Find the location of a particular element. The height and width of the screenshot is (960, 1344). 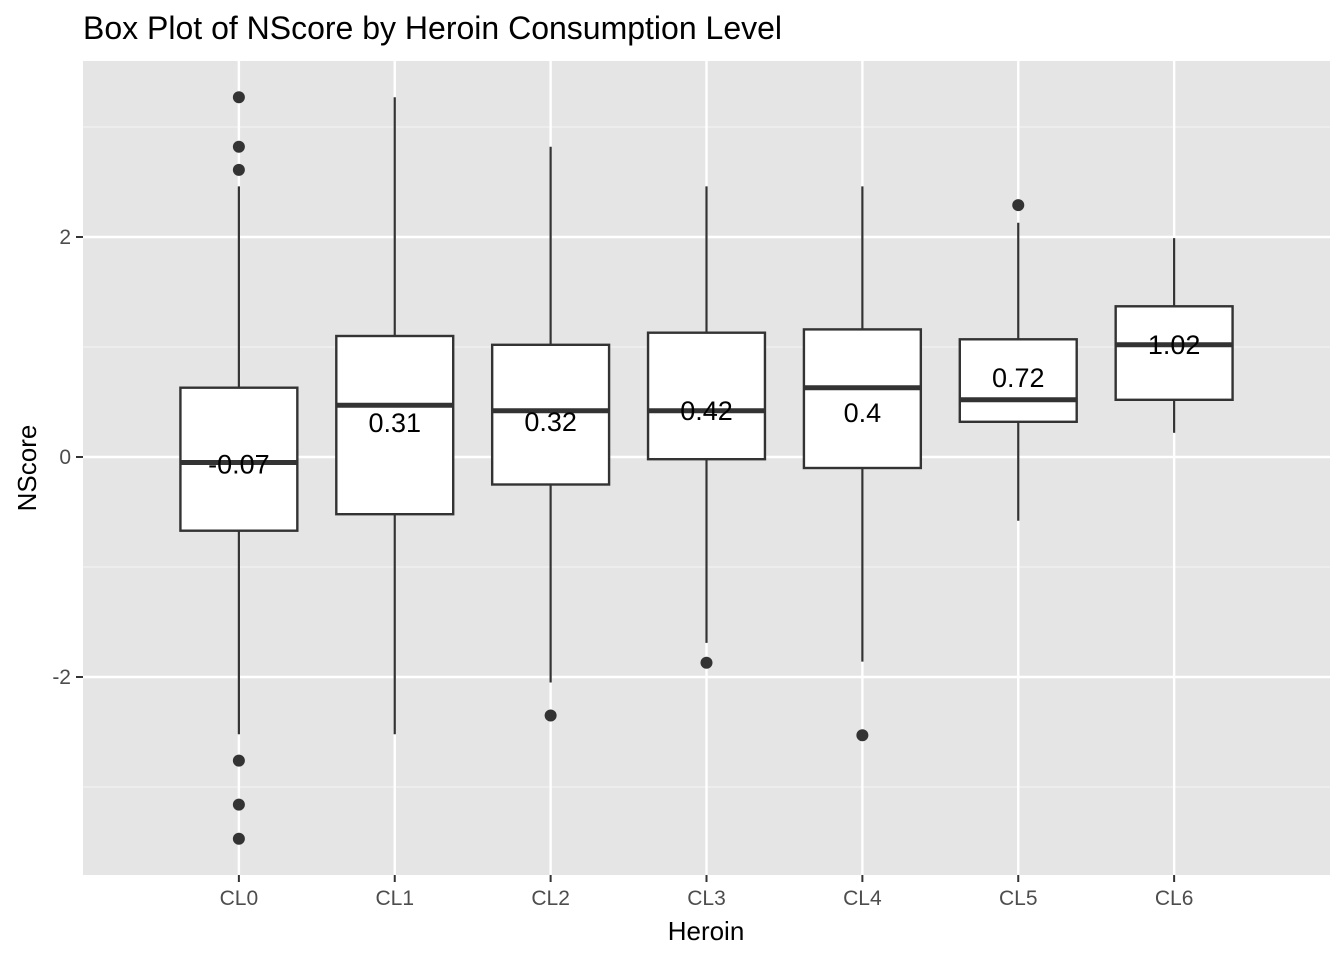

mean-label-cl2: 0.32 is located at coordinates (550, 422).